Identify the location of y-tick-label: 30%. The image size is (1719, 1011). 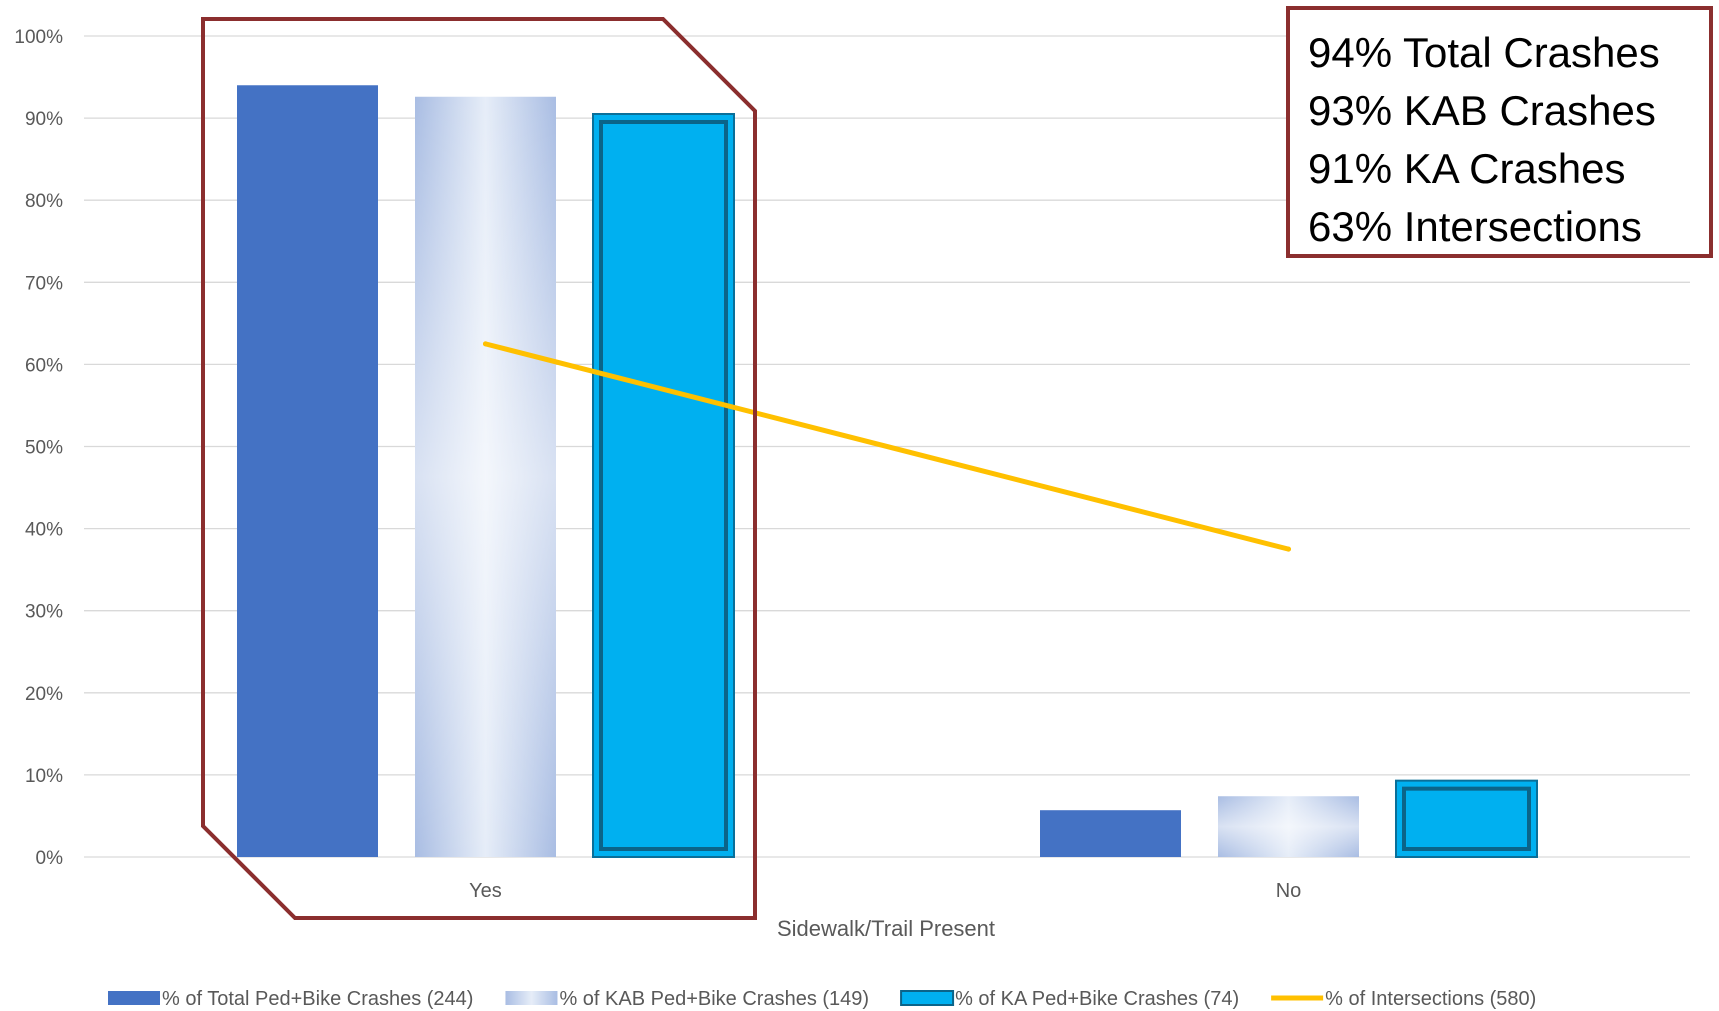
(44, 612).